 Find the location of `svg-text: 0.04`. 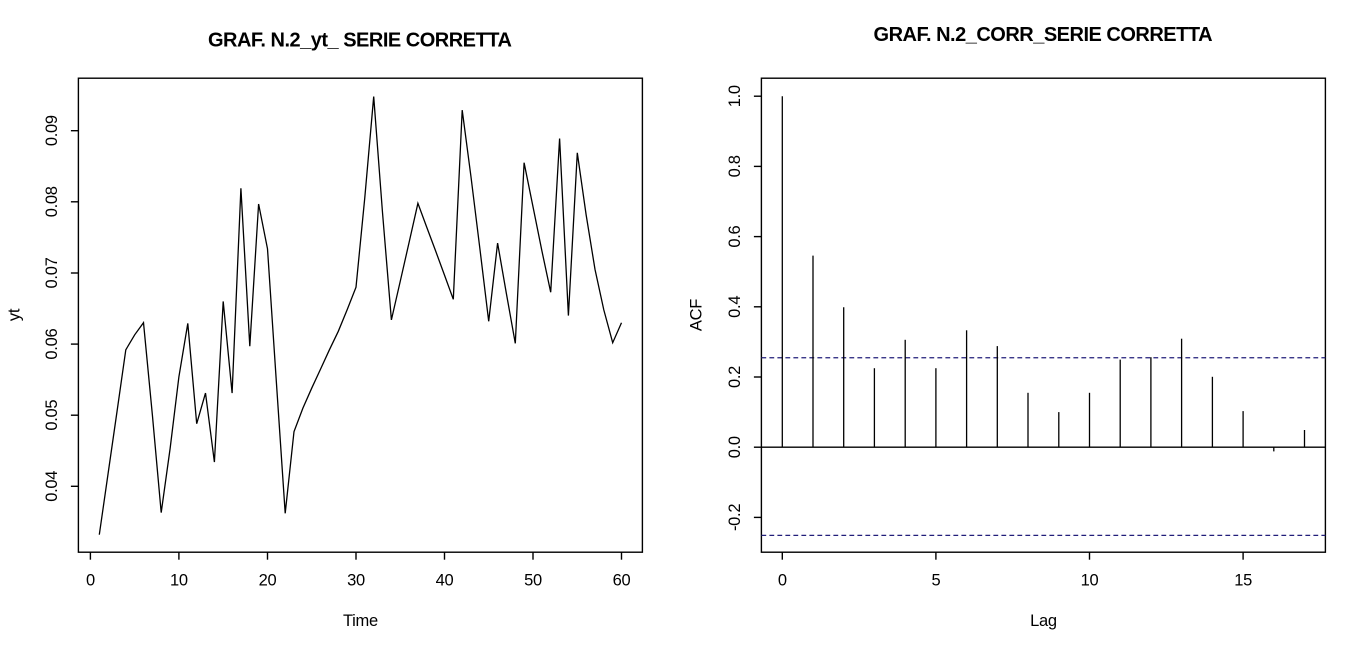

svg-text: 0.04 is located at coordinates (52, 486).